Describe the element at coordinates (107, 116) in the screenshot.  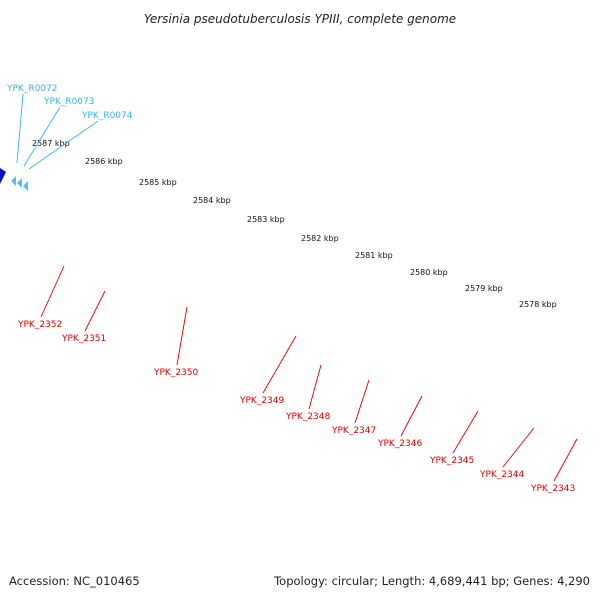
I see `rna-label: YPK_R0074` at that location.